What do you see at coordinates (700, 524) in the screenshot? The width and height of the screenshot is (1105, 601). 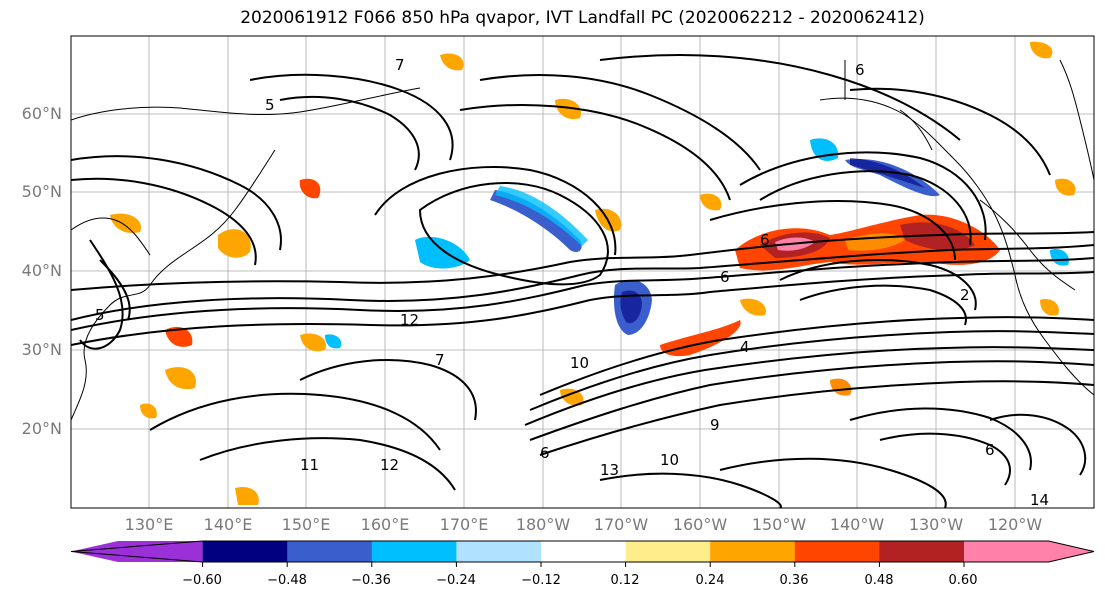 I see `lon-label-160w: 160°W` at bounding box center [700, 524].